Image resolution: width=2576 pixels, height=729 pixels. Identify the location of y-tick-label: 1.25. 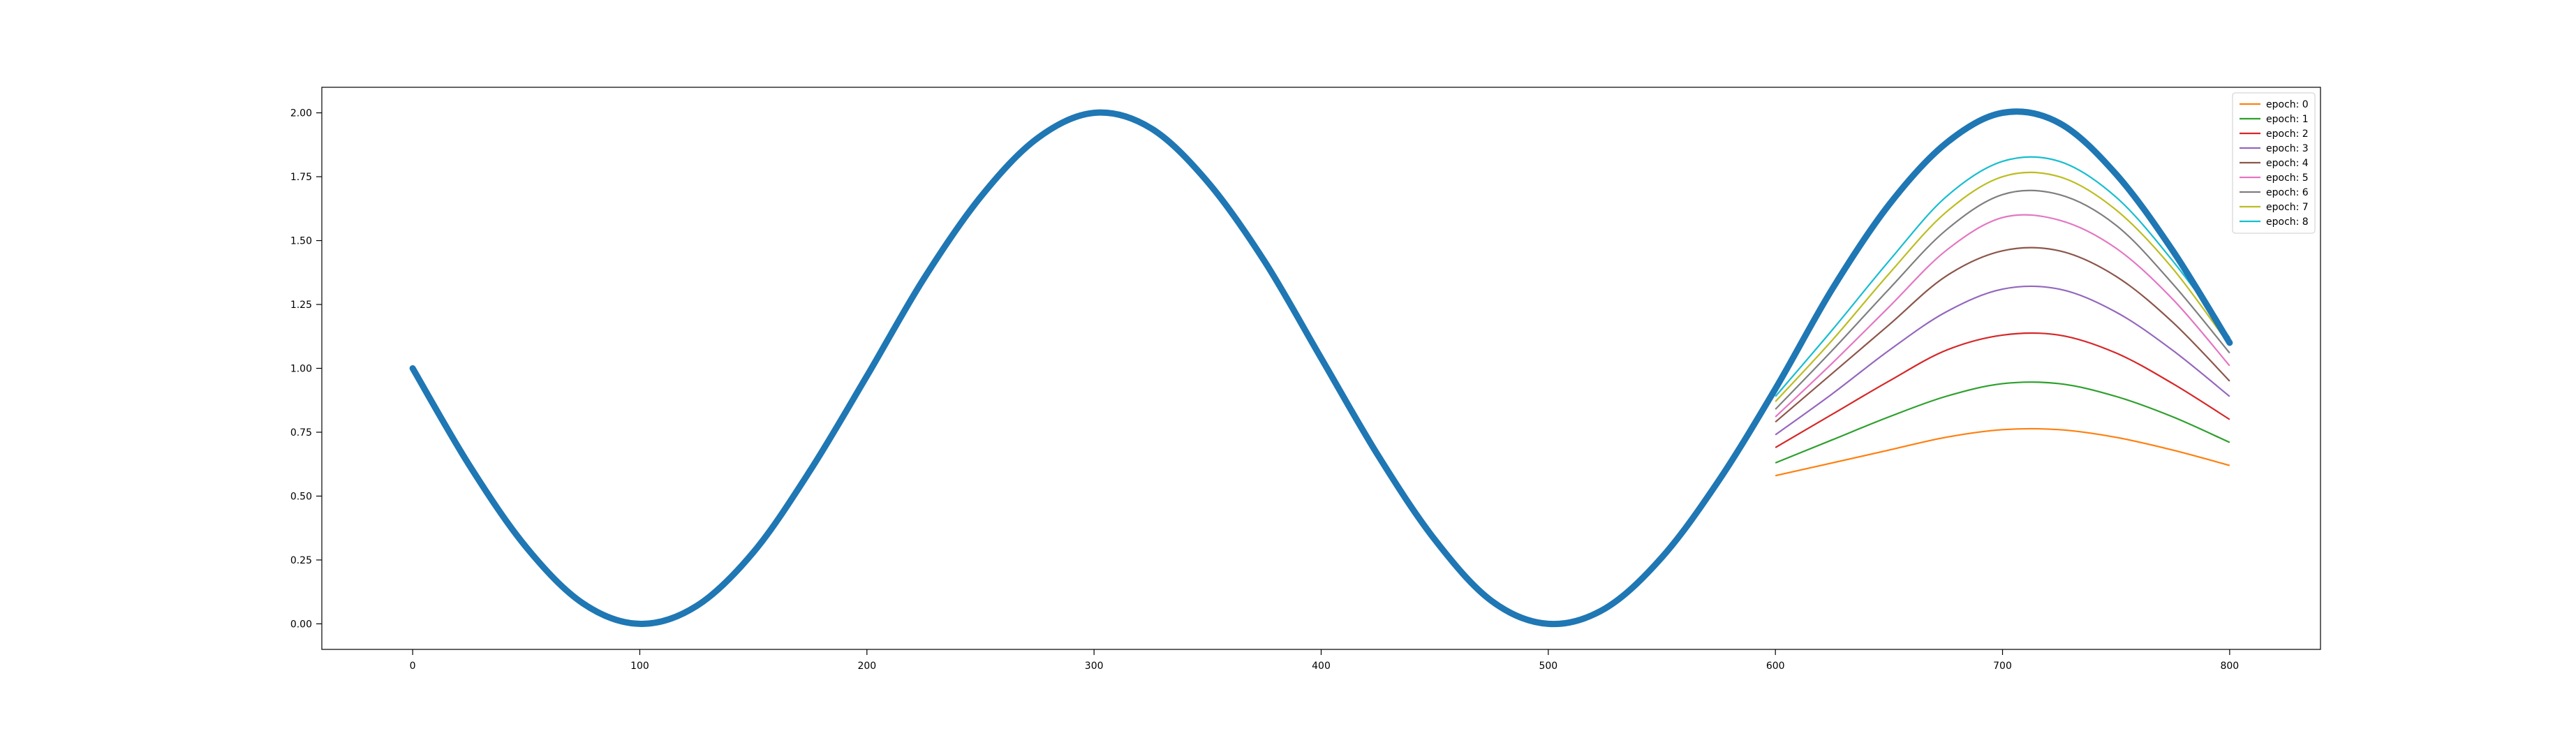
(301, 305).